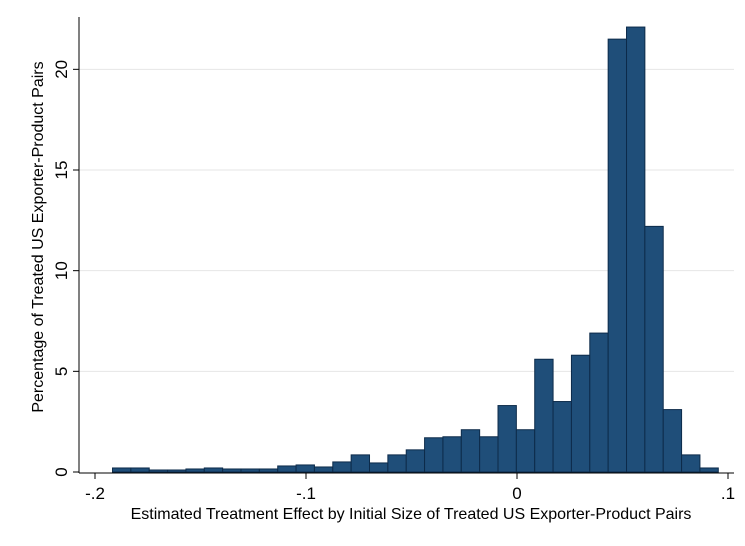 The image size is (745, 546). What do you see at coordinates (61, 170) in the screenshot?
I see `y-tick-label: 15` at bounding box center [61, 170].